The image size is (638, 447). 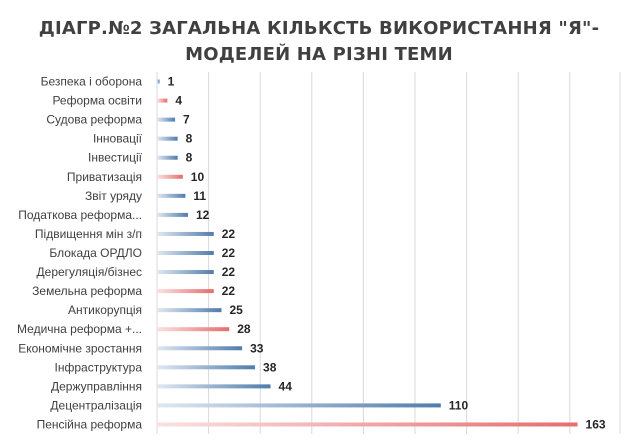 What do you see at coordinates (118, 139) in the screenshot?
I see `category-label-3: Інновації` at bounding box center [118, 139].